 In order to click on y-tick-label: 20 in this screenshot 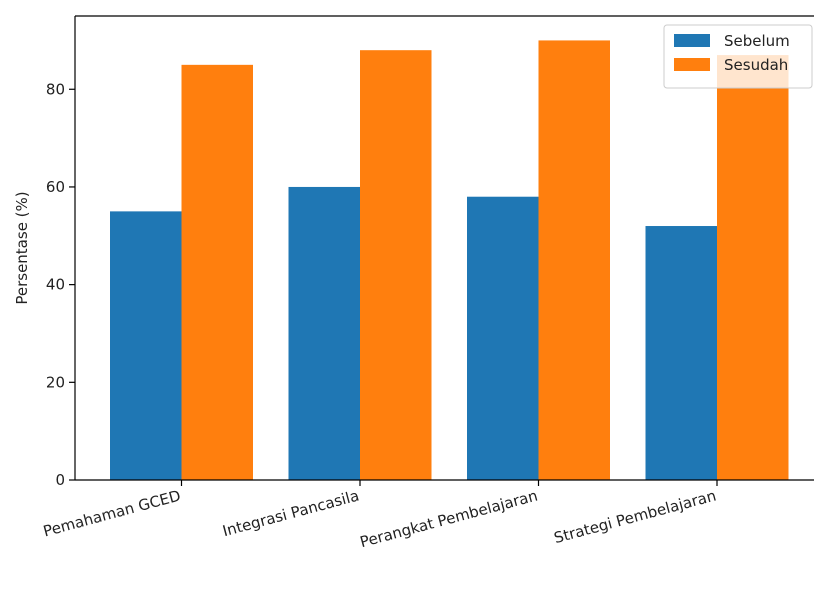, I will do `click(55, 382)`.